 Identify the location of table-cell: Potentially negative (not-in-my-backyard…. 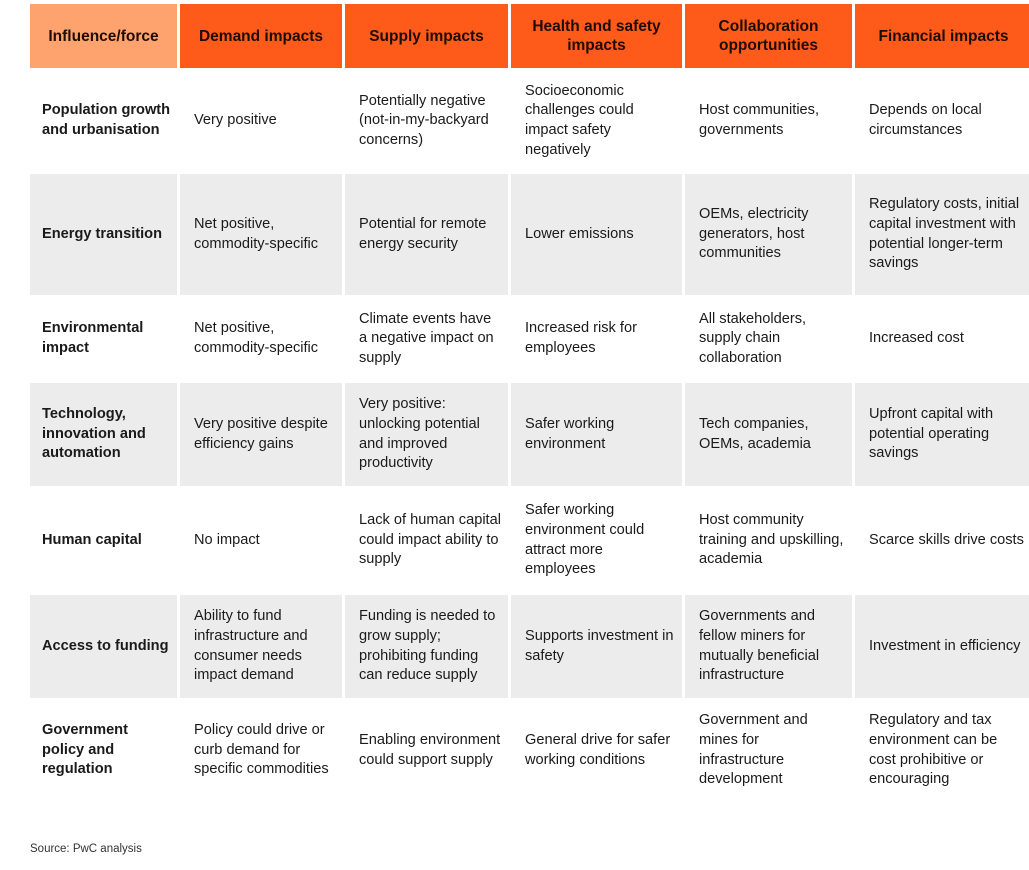
(424, 120).